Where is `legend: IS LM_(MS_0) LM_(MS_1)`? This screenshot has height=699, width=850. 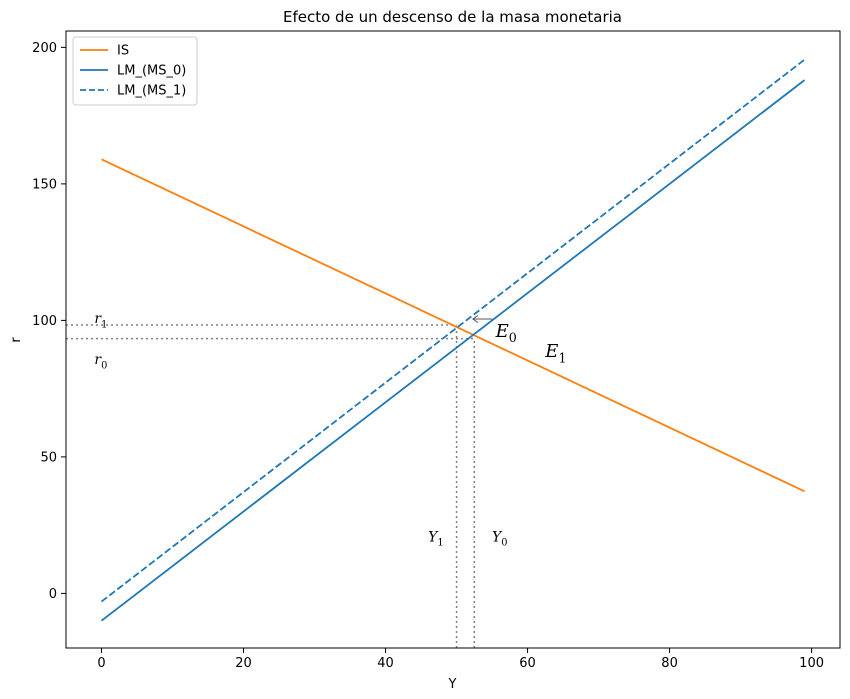 legend: IS LM_(MS_0) LM_(MS_1) is located at coordinates (135, 71).